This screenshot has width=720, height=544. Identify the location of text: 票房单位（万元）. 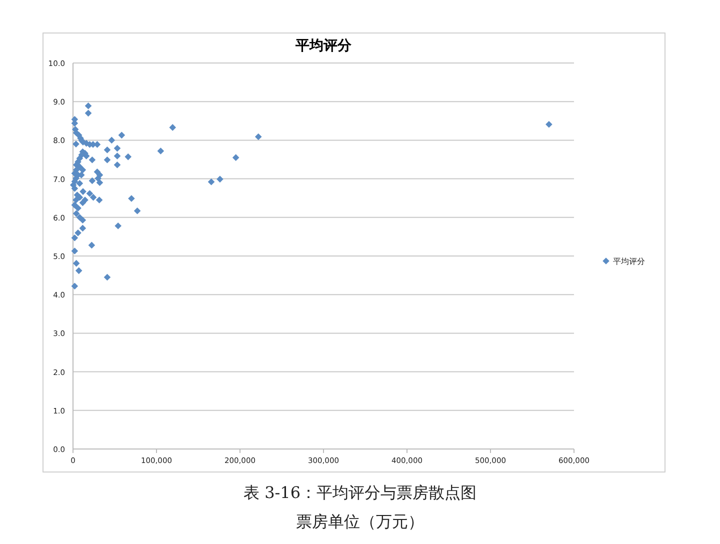
(360, 521).